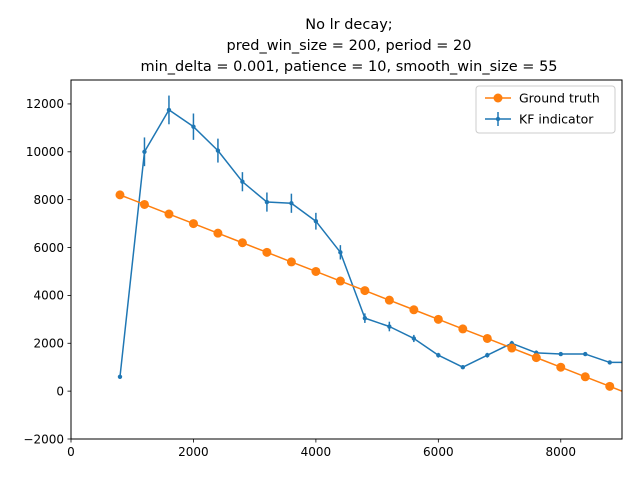 The width and height of the screenshot is (640, 485). Describe the element at coordinates (559, 98) in the screenshot. I see `legend-label-ground-truth: Ground truth` at that location.